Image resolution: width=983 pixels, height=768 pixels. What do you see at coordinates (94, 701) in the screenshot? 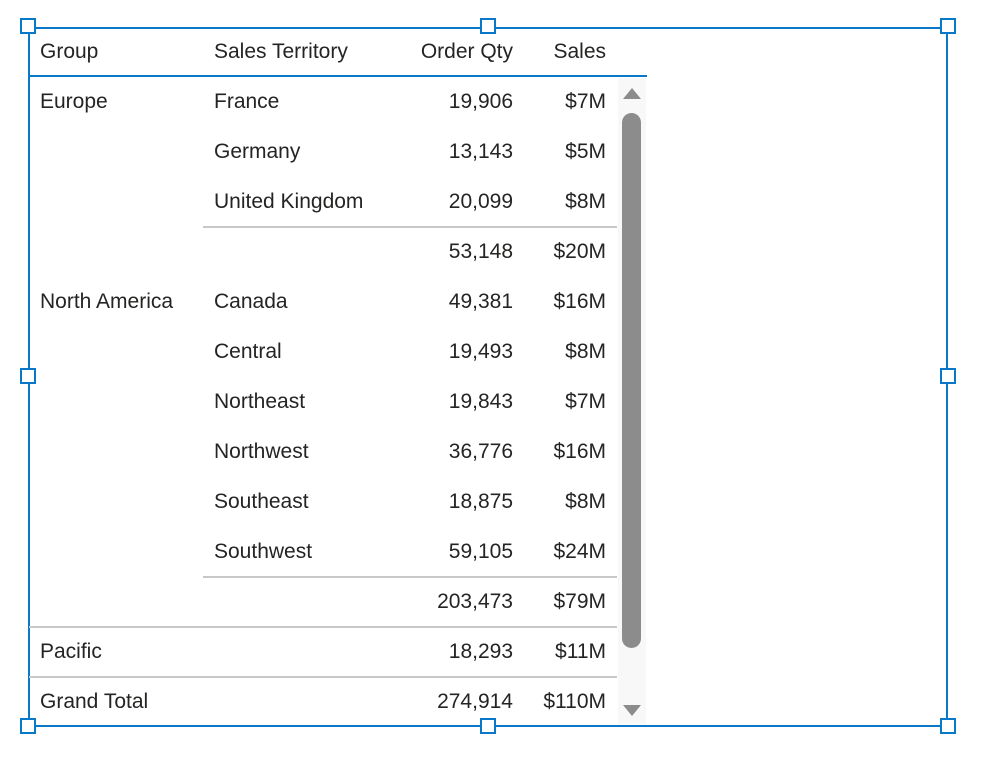
I see `row-group: Grand Total` at bounding box center [94, 701].